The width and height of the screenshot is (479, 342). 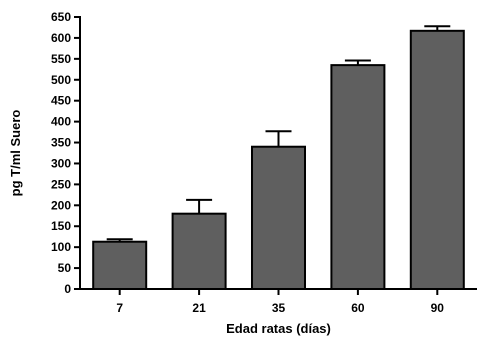 What do you see at coordinates (61, 184) in the screenshot?
I see `y-tick-label: 250` at bounding box center [61, 184].